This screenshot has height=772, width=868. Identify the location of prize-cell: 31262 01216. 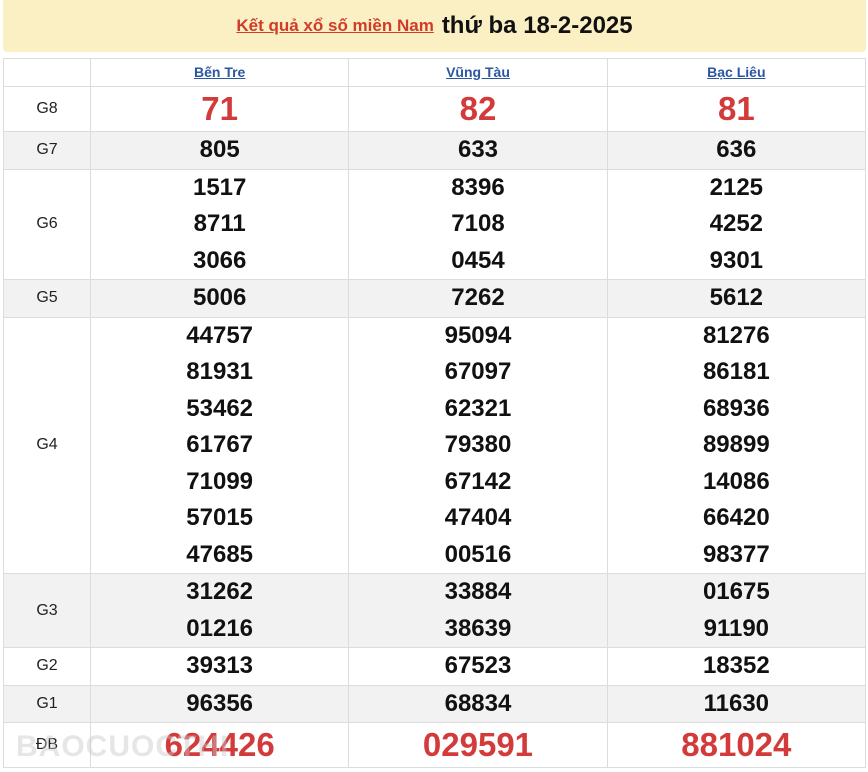
(219, 610).